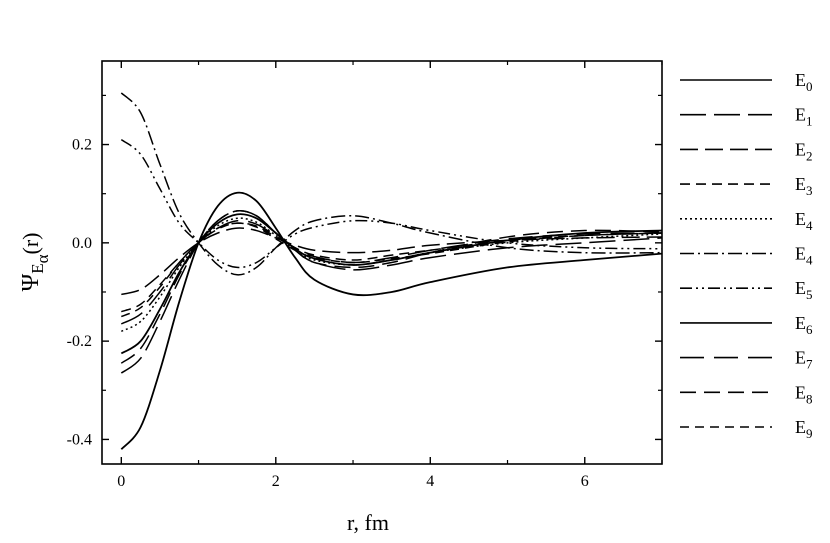 Image resolution: width=830 pixels, height=543 pixels. What do you see at coordinates (79, 341) in the screenshot?
I see `y-tick-label: -0.2` at bounding box center [79, 341].